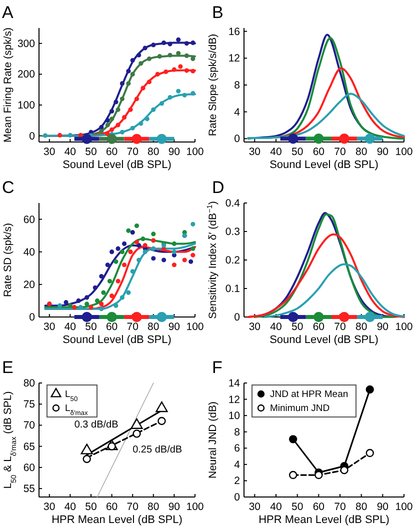 This screenshot has height=530, width=417. What do you see at coordinates (232, 260) in the screenshot?
I see `y-tick-label: 0.2` at bounding box center [232, 260].